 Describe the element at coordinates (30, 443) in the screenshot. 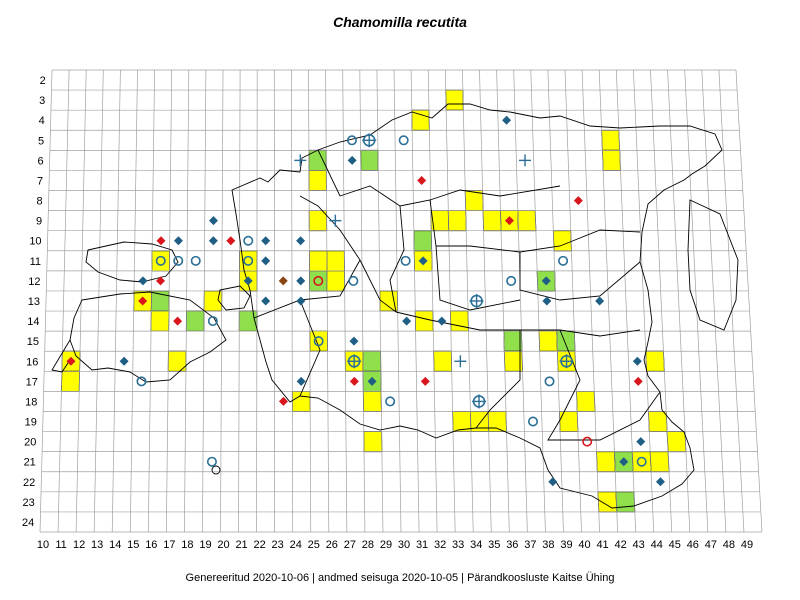

I see `row-label: 20` at that location.